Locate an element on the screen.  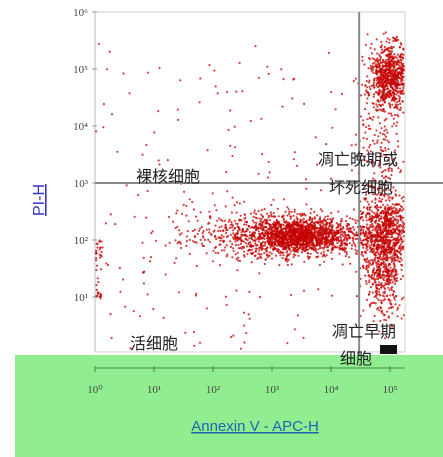
x-tick-label: 10³ is located at coordinates (272, 390).